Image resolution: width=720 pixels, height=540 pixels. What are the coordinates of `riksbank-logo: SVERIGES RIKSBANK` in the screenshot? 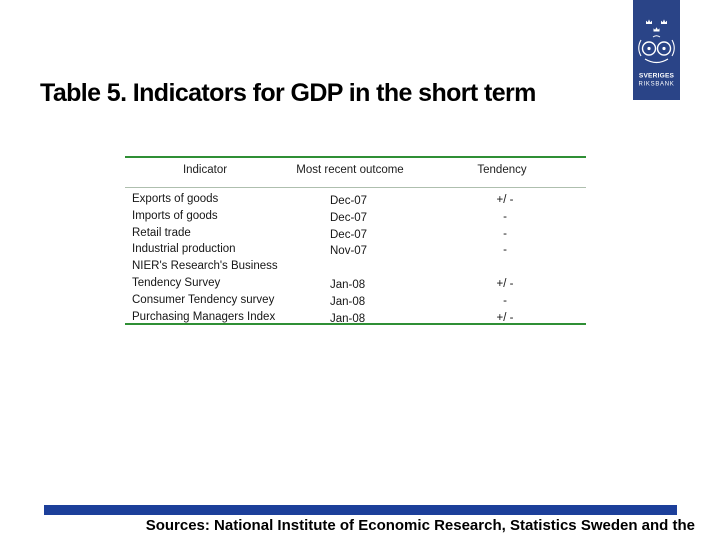 It's located at (656, 50).